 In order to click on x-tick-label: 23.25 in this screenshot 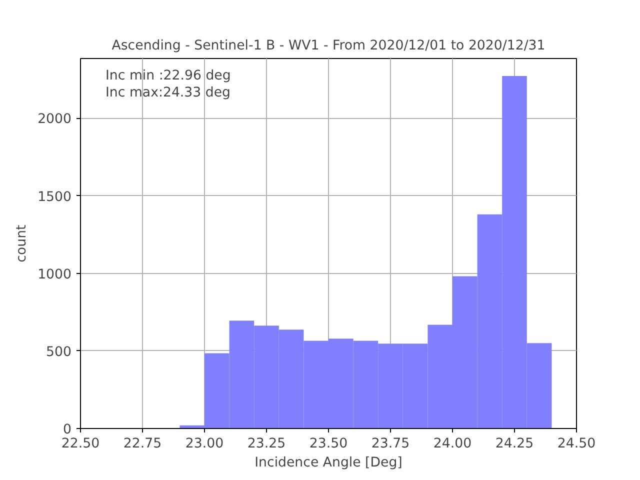, I will do `click(266, 444)`.